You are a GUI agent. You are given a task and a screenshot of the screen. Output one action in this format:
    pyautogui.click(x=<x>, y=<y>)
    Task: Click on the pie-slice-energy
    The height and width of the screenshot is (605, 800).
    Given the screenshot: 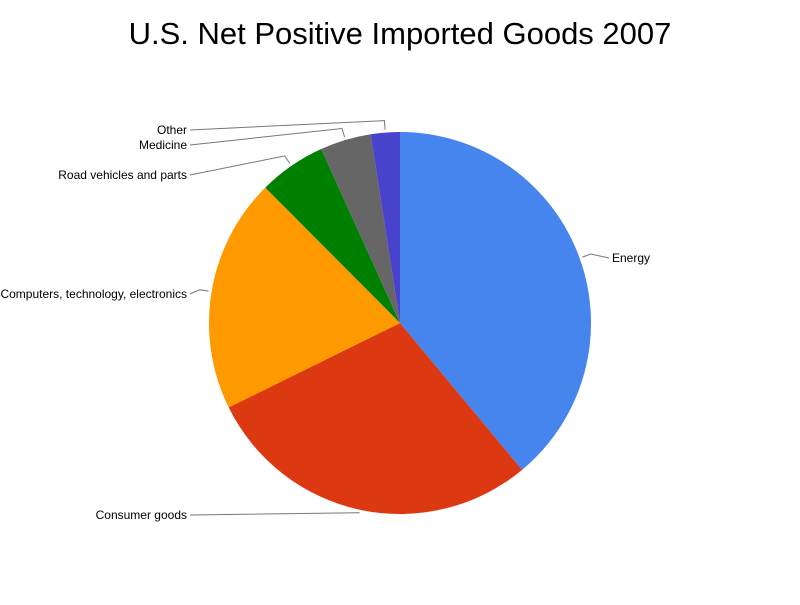 What is the action you would take?
    pyautogui.click(x=496, y=301)
    